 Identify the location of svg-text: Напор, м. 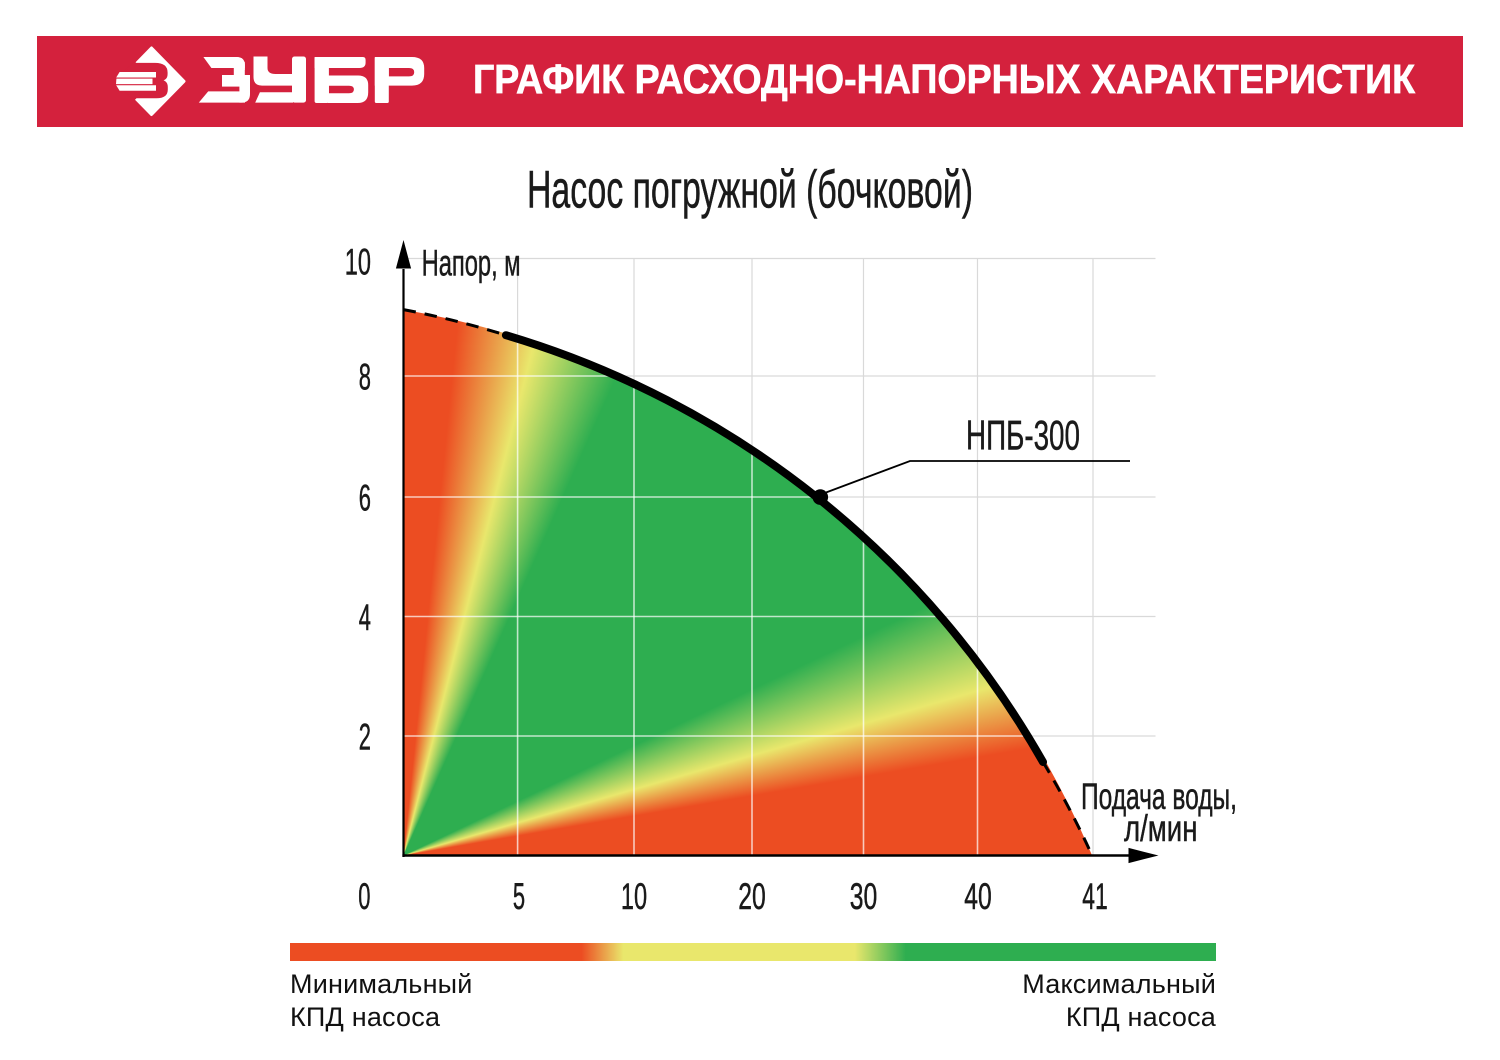
(471, 263).